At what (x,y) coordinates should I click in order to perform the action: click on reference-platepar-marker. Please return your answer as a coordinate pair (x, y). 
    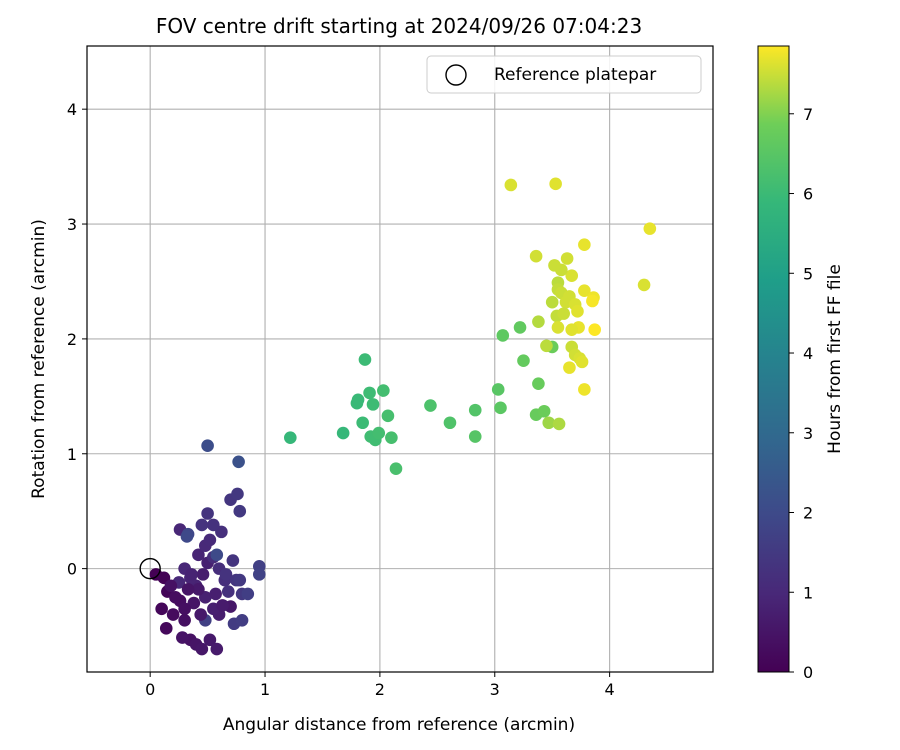
    Looking at the image, I should click on (150, 568).